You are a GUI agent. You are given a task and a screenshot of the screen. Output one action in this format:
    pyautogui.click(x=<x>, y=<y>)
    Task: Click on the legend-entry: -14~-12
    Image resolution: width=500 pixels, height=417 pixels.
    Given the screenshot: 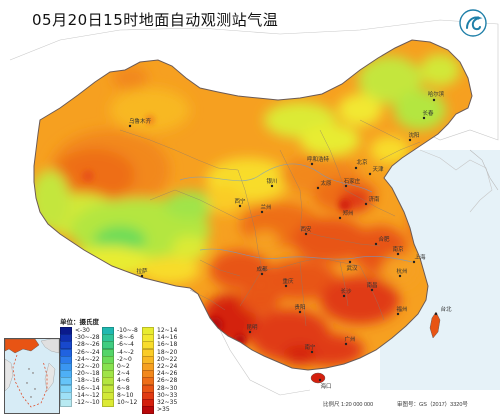 What is the action you would take?
    pyautogui.click(x=80, y=395)
    